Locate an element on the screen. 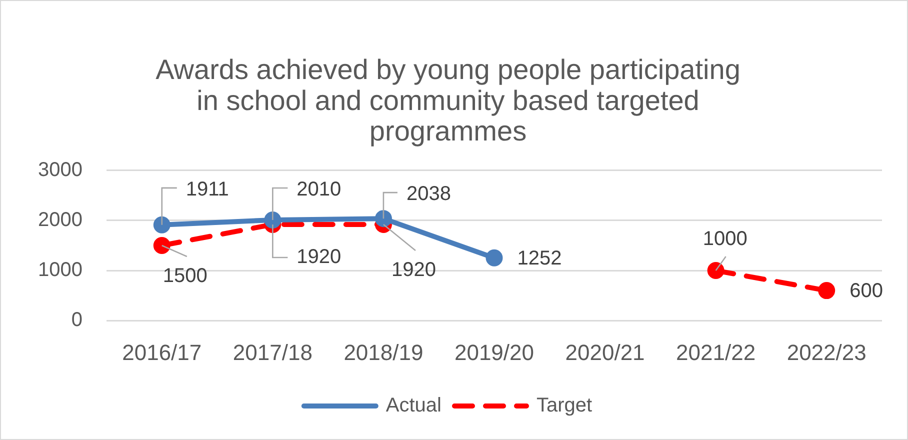  y-tick-label: 0 is located at coordinates (76, 320).